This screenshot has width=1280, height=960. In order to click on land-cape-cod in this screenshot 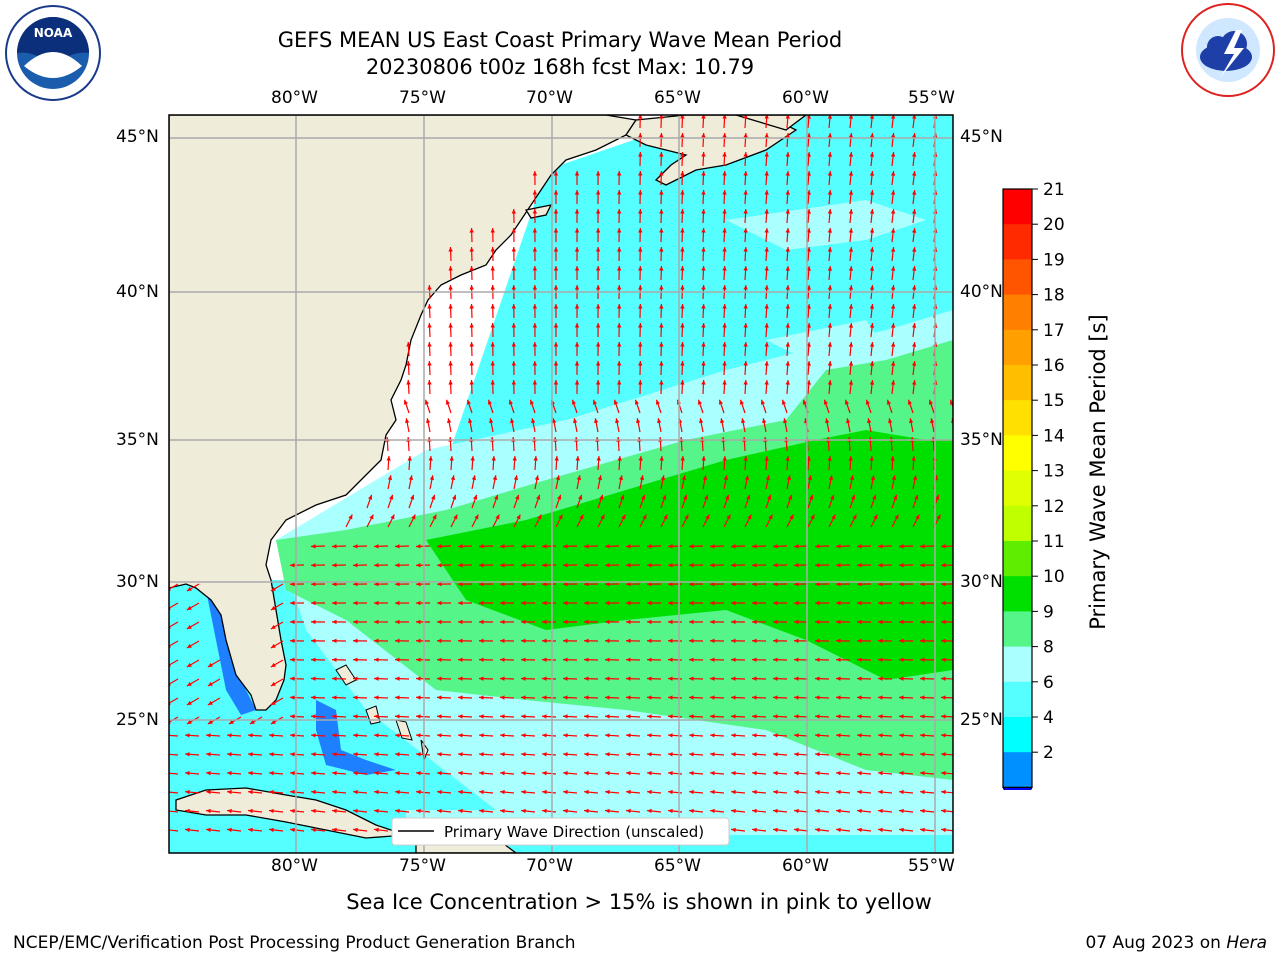, I will do `click(538, 211)`.